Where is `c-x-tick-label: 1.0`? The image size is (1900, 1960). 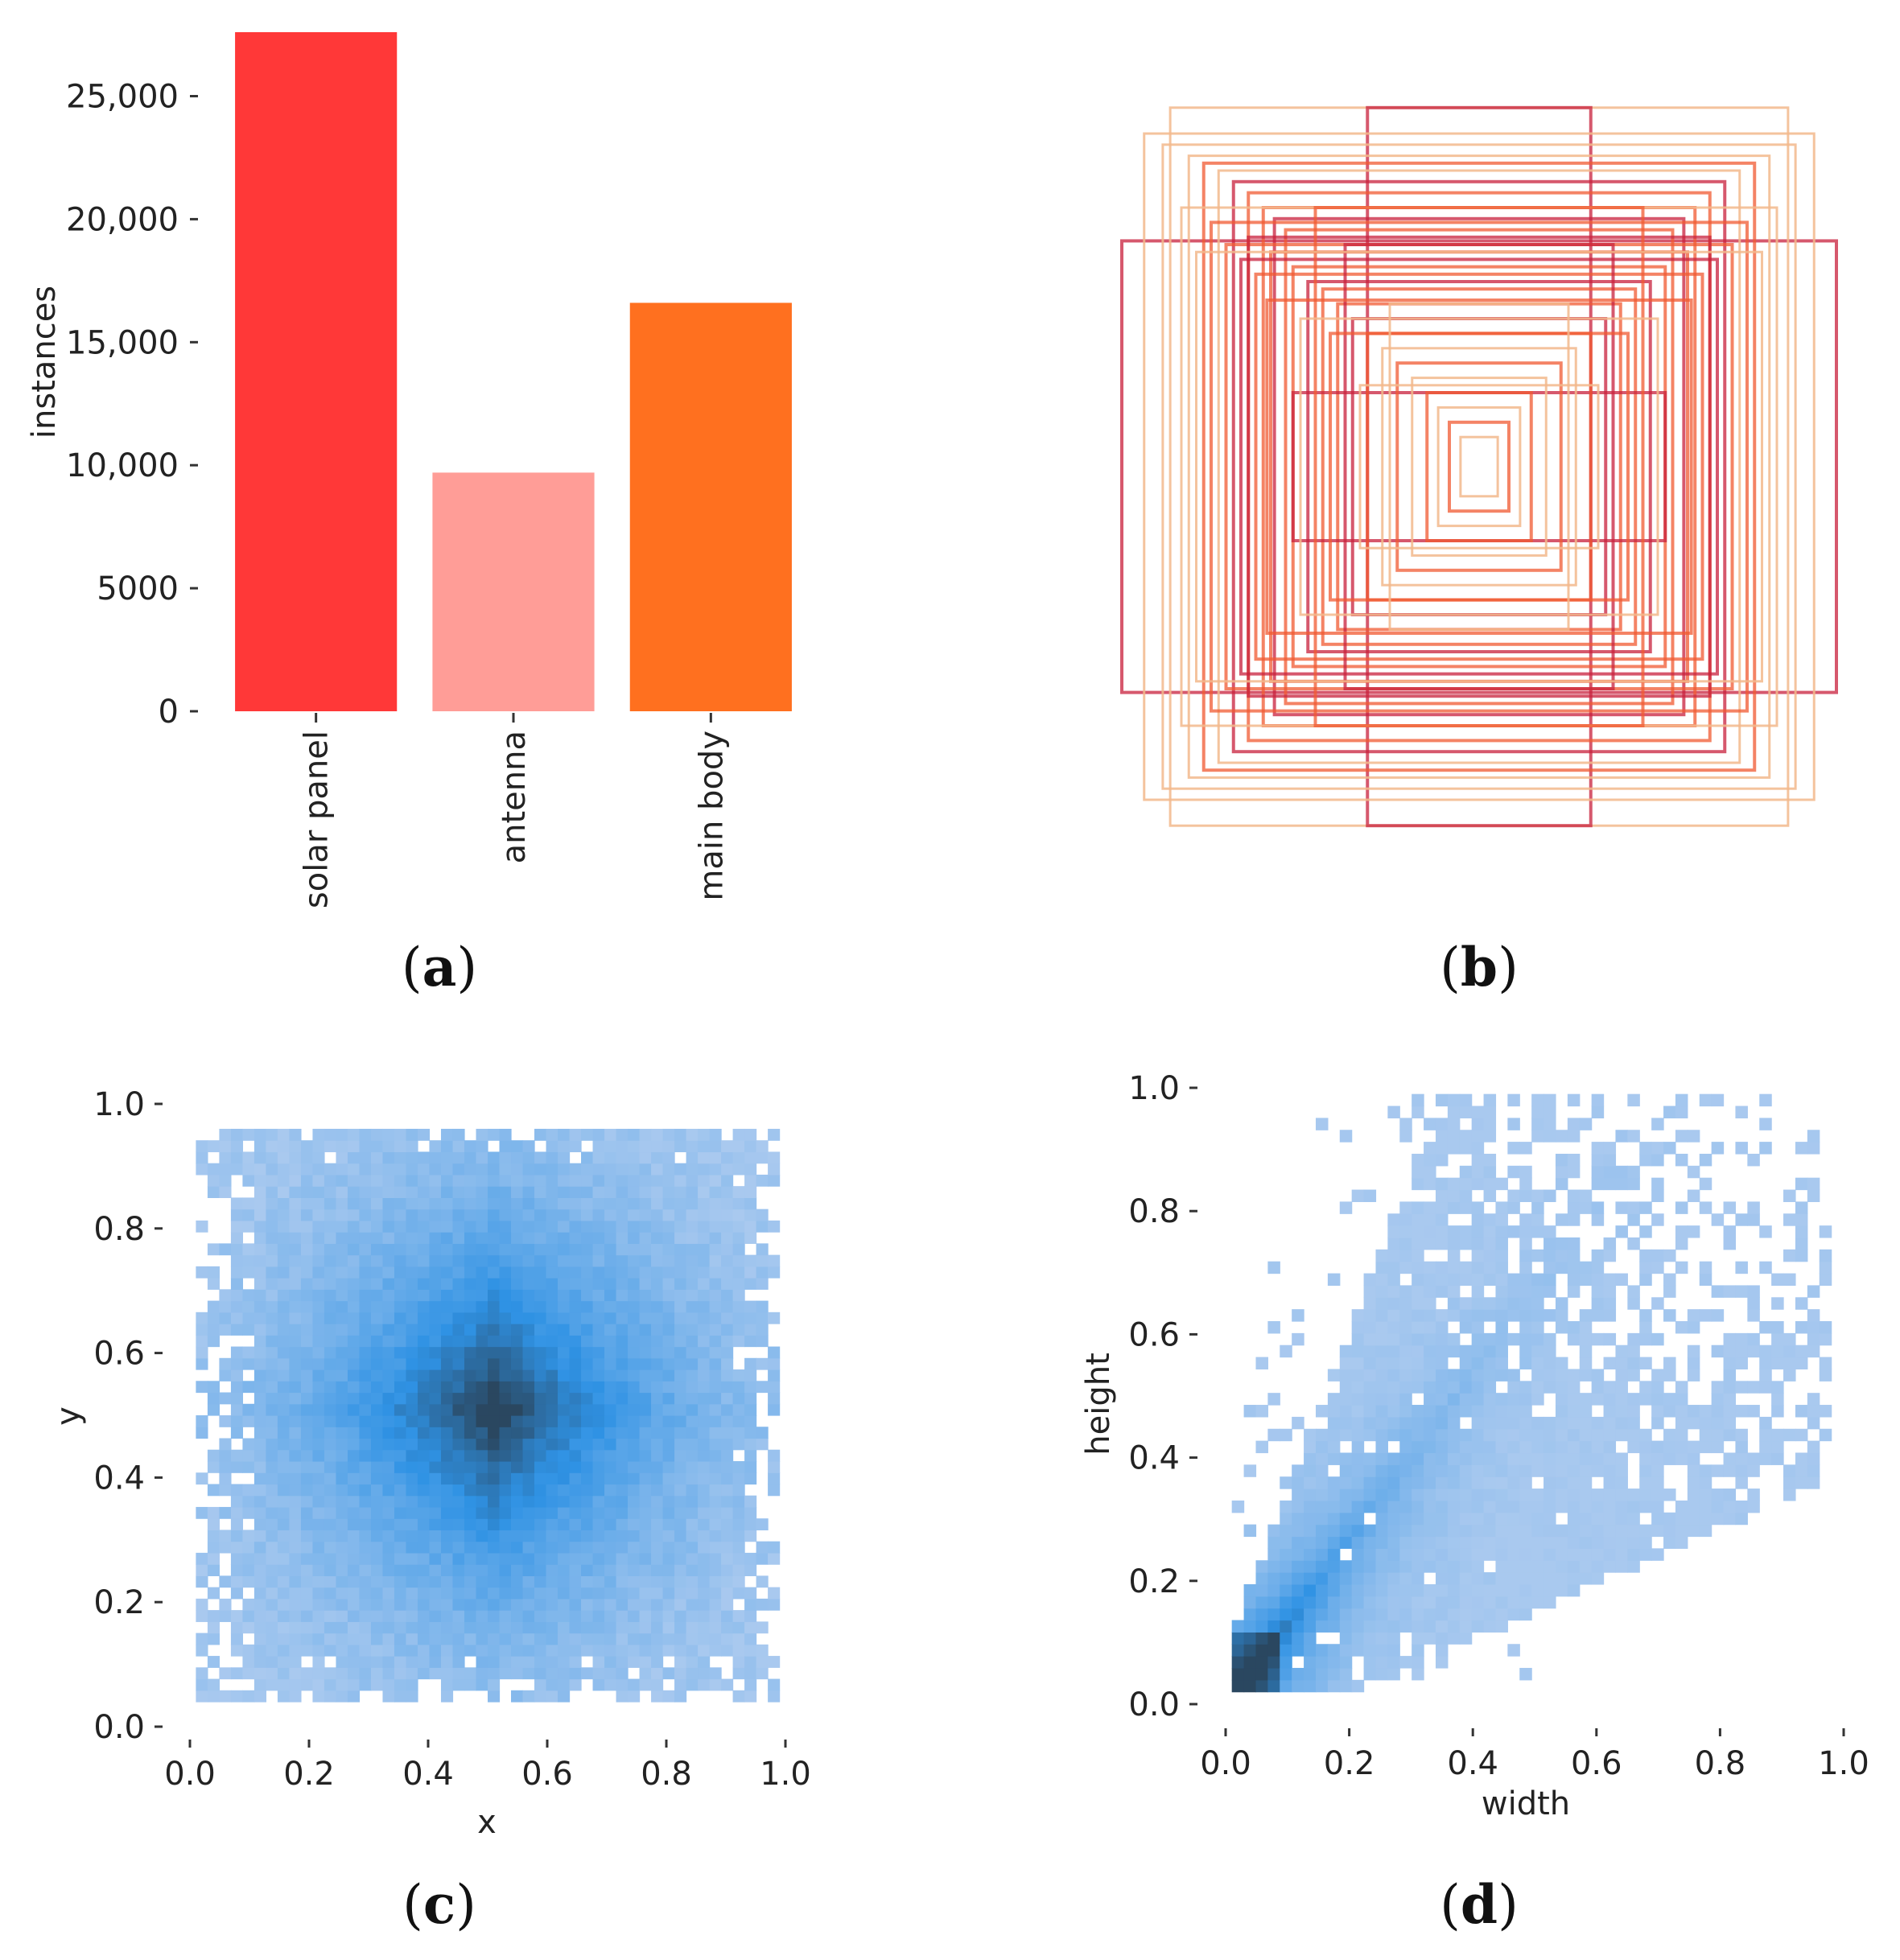
c-x-tick-label: 1.0 is located at coordinates (786, 1774).